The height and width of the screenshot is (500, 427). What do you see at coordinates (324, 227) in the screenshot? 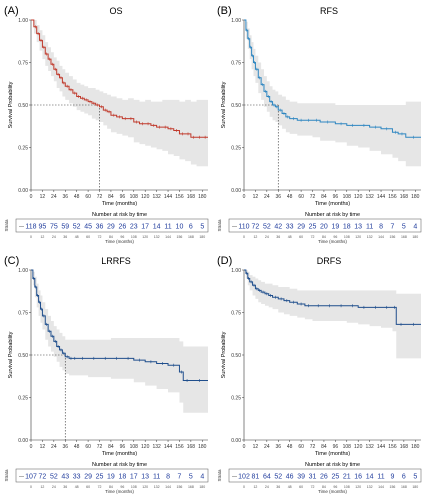
I see `at-risk-count: 20` at bounding box center [324, 227].